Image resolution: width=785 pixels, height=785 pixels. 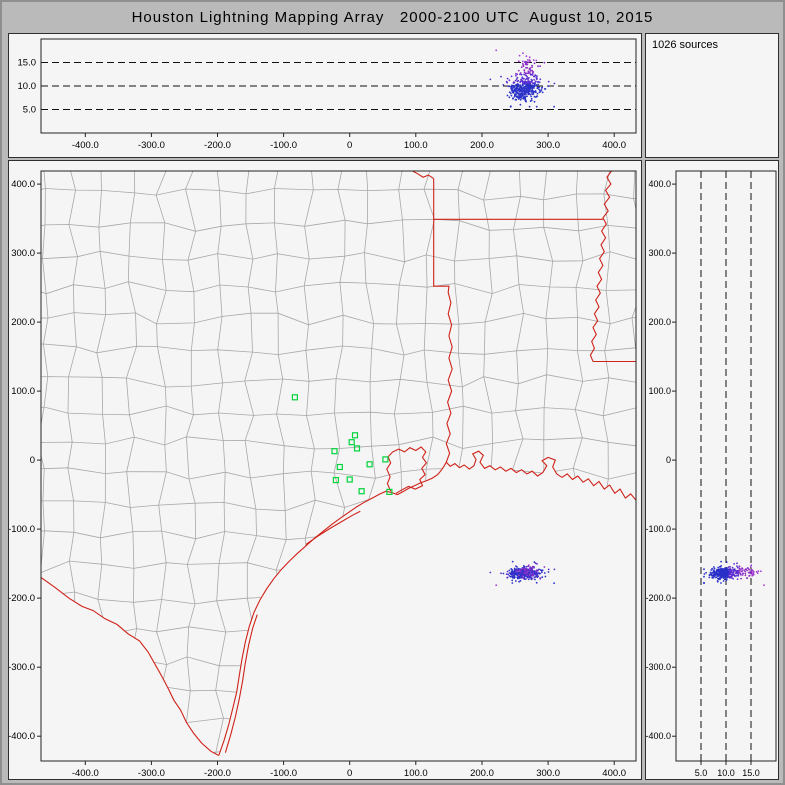 I want to click on lightning-scatter-altitude-ew, so click(x=522, y=78).